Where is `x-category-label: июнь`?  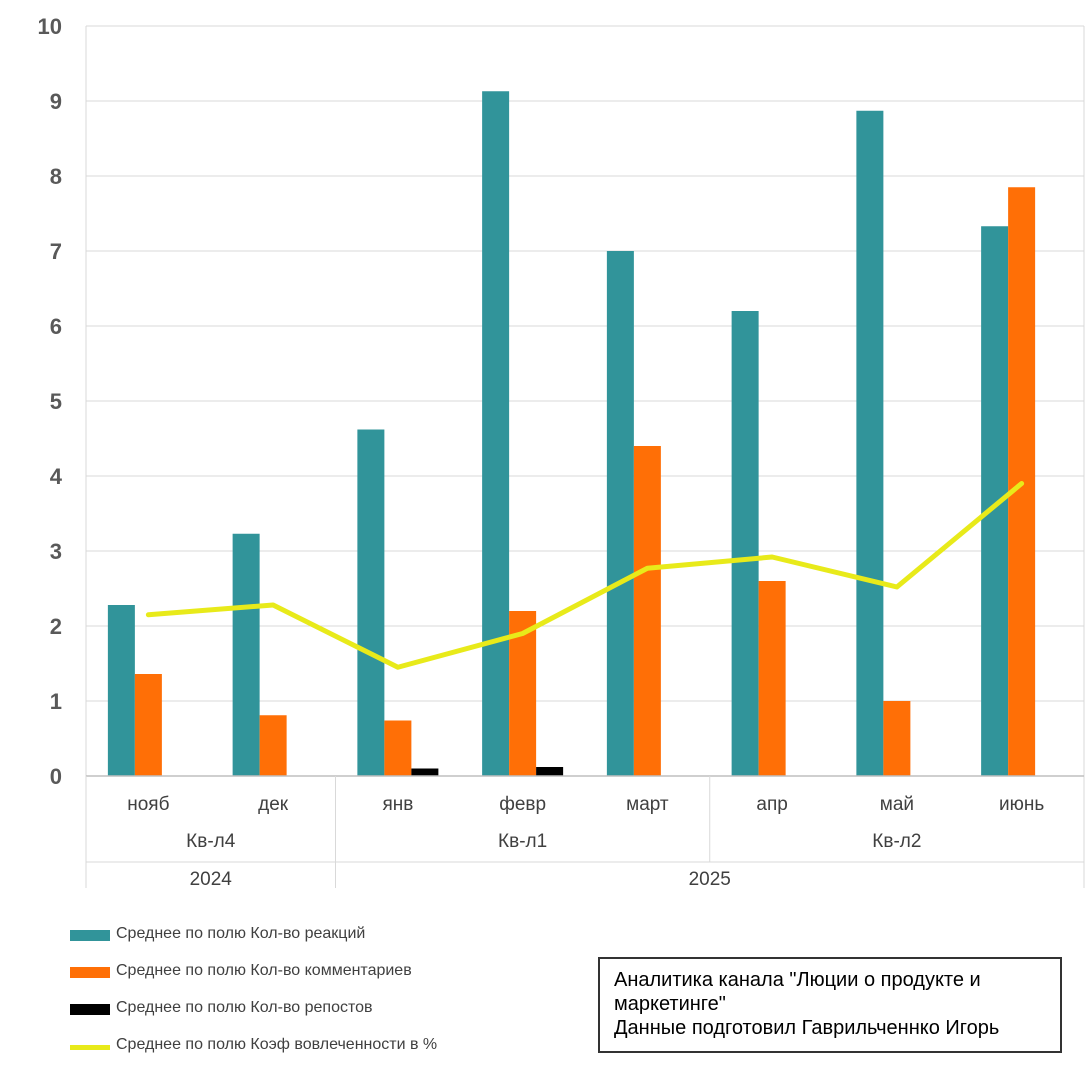
x-category-label: июнь is located at coordinates (1021, 804).